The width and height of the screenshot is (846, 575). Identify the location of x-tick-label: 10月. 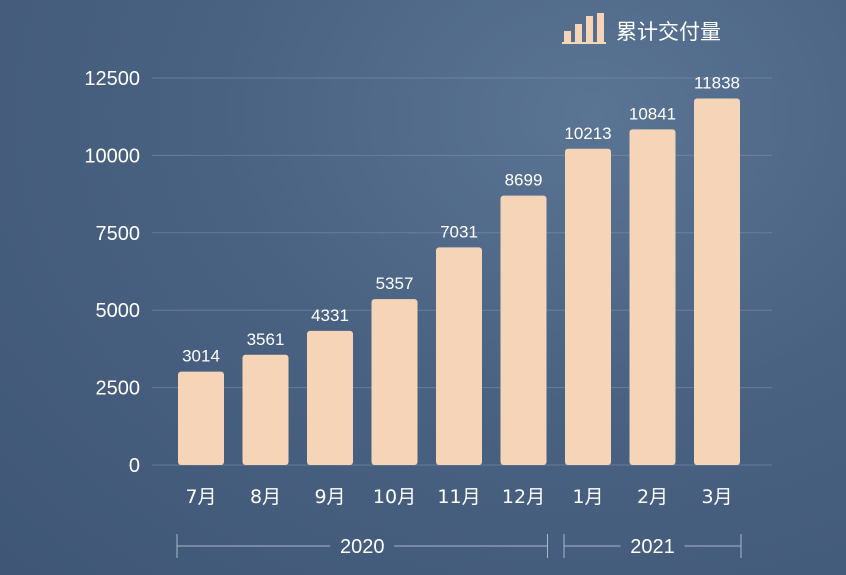
(394, 497).